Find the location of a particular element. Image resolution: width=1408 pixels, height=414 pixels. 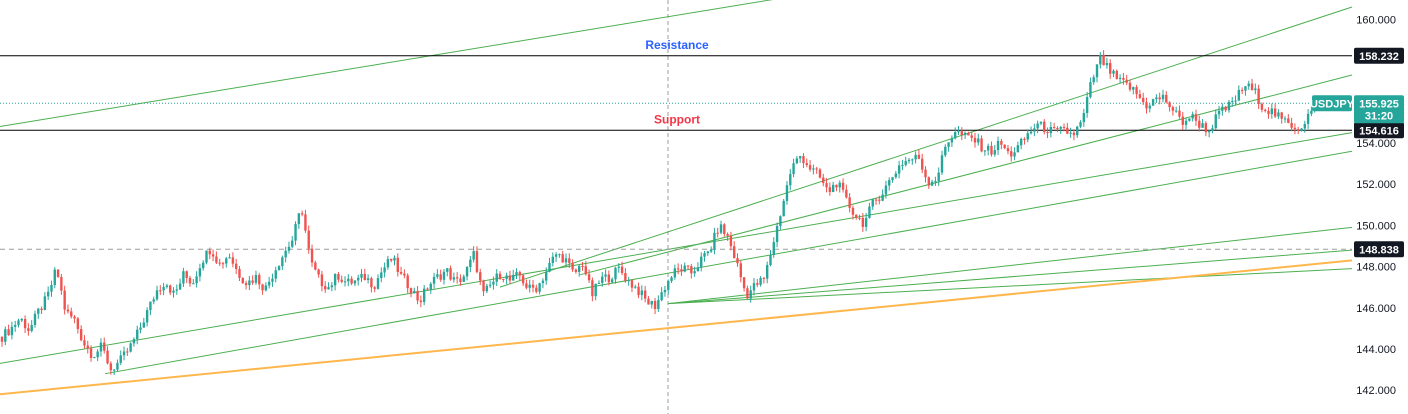

level-tag-bg is located at coordinates (1379, 130).